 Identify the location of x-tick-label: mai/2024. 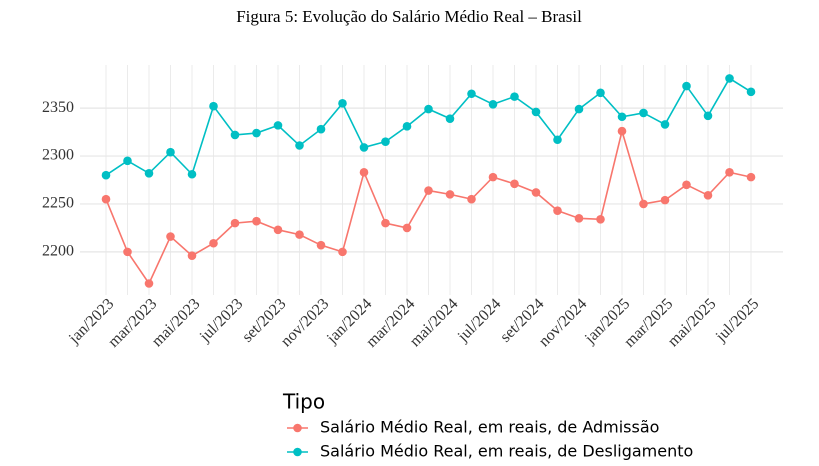
(434, 322).